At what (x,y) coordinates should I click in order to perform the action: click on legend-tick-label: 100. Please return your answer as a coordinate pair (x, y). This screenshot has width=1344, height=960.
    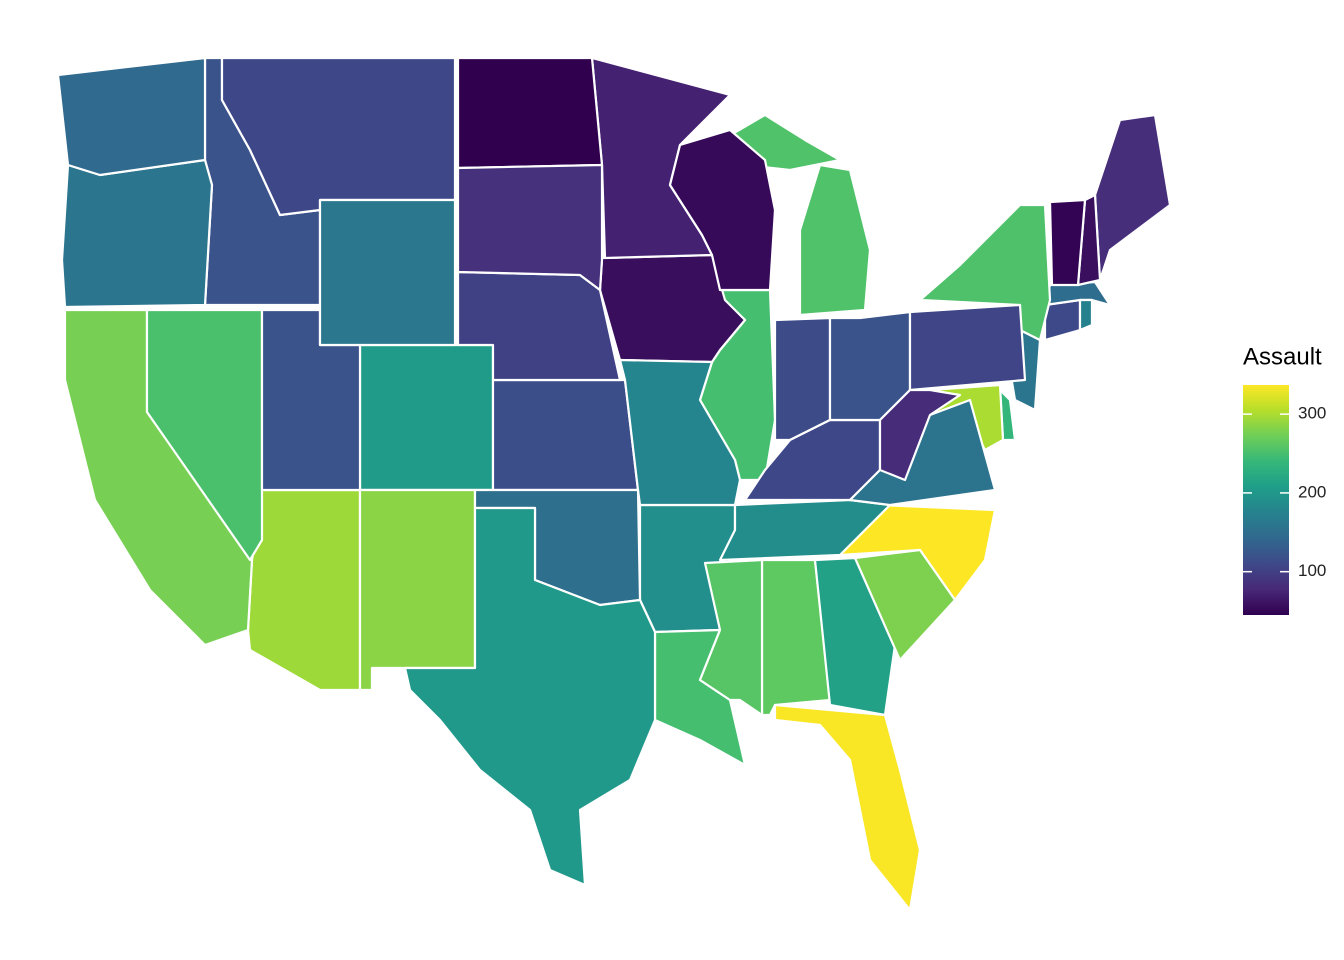
    Looking at the image, I should click on (1312, 570).